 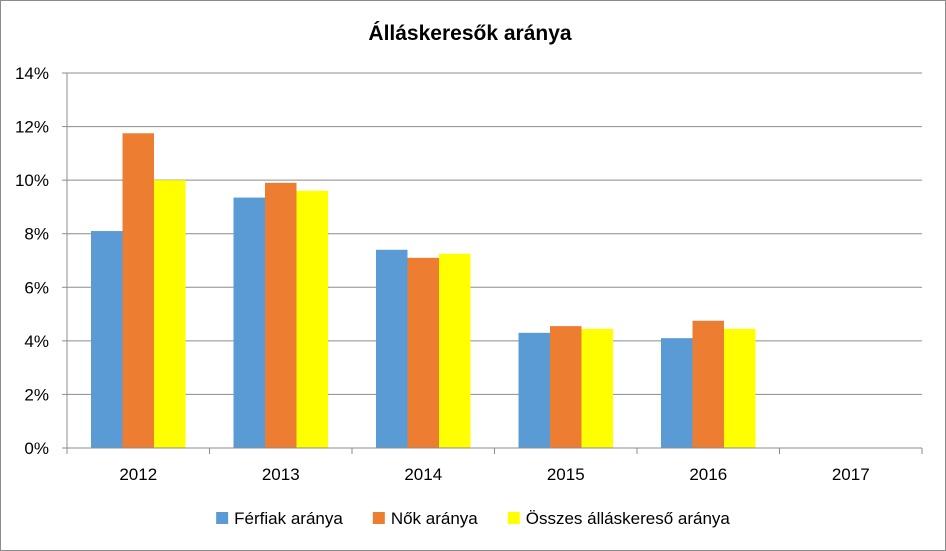 I want to click on x-tick-label: 2014, so click(x=423, y=474).